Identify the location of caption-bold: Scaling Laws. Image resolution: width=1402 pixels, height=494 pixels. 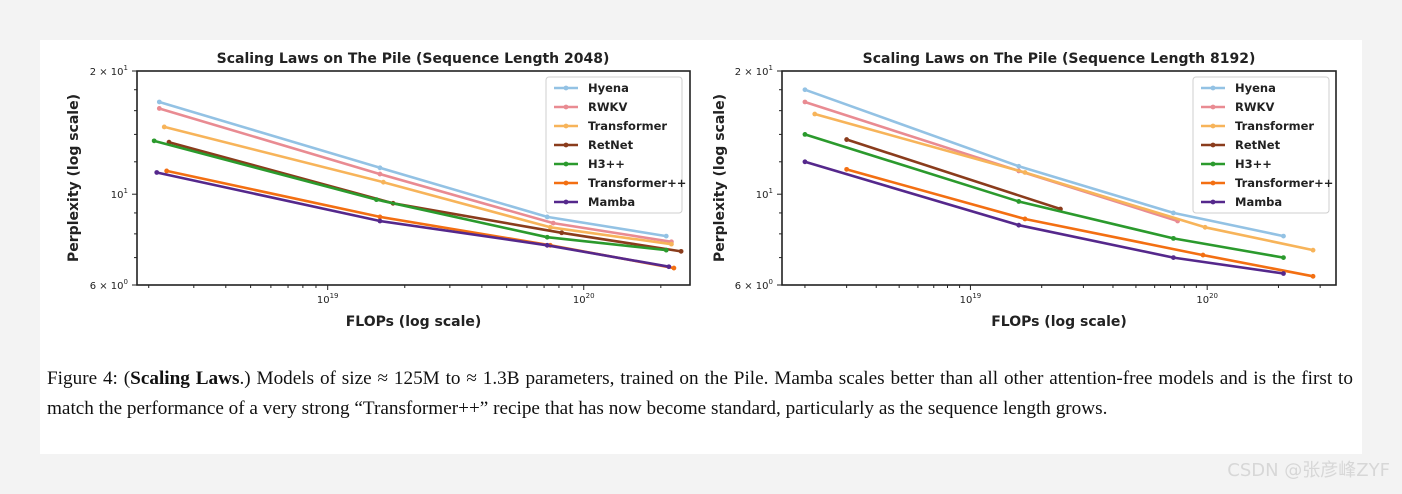
(185, 378).